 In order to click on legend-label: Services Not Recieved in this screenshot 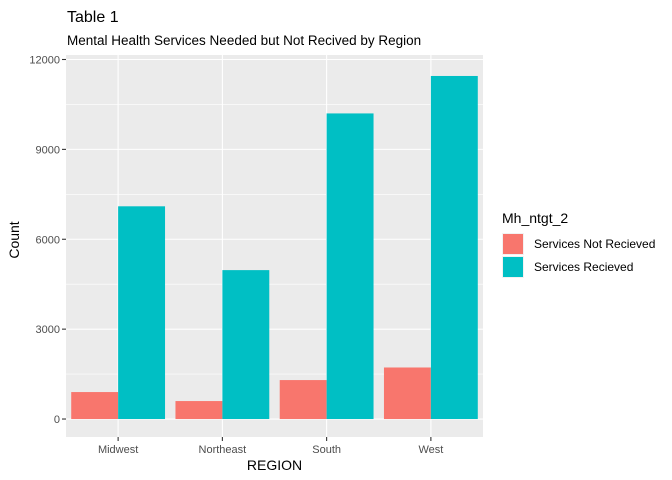, I will do `click(594, 244)`.